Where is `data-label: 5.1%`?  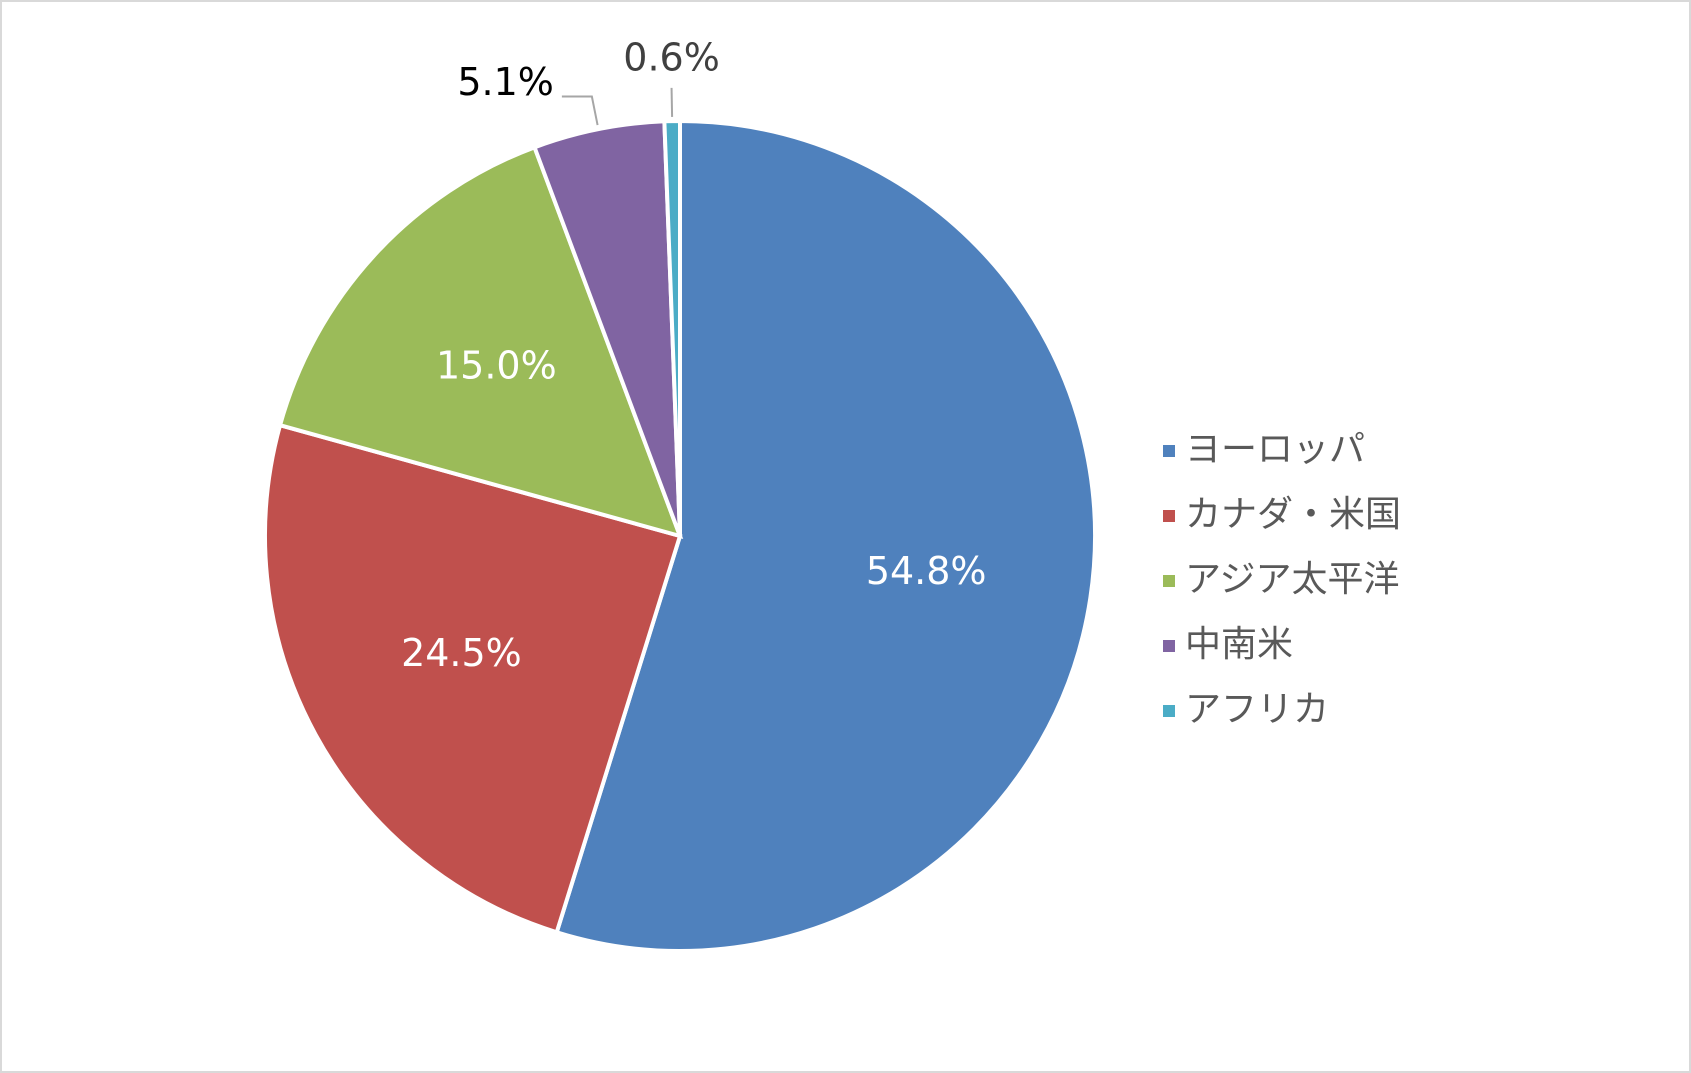 data-label: 5.1% is located at coordinates (505, 82).